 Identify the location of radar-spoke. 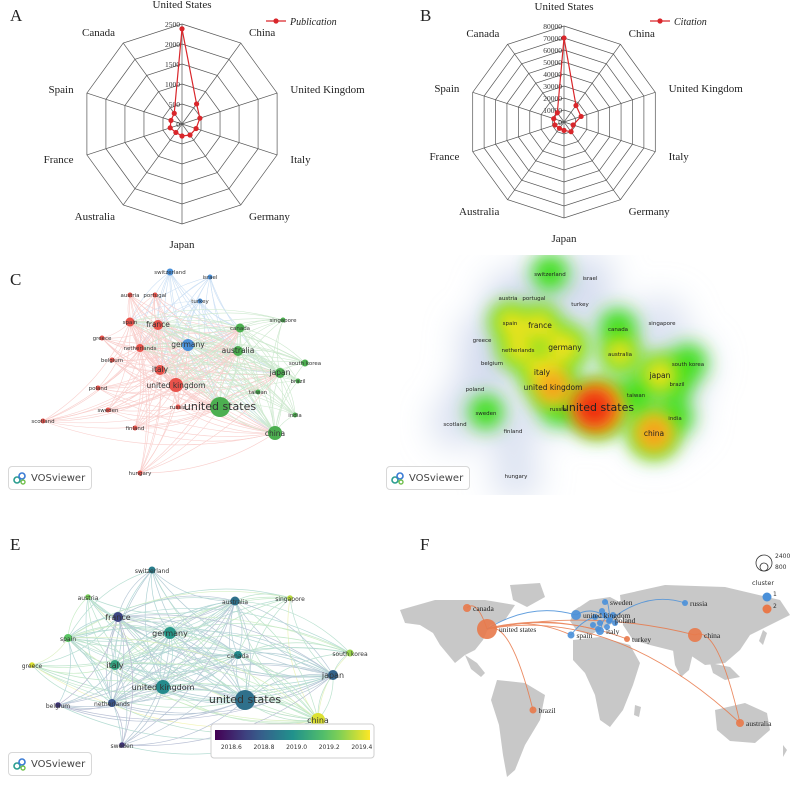
(609, 136).